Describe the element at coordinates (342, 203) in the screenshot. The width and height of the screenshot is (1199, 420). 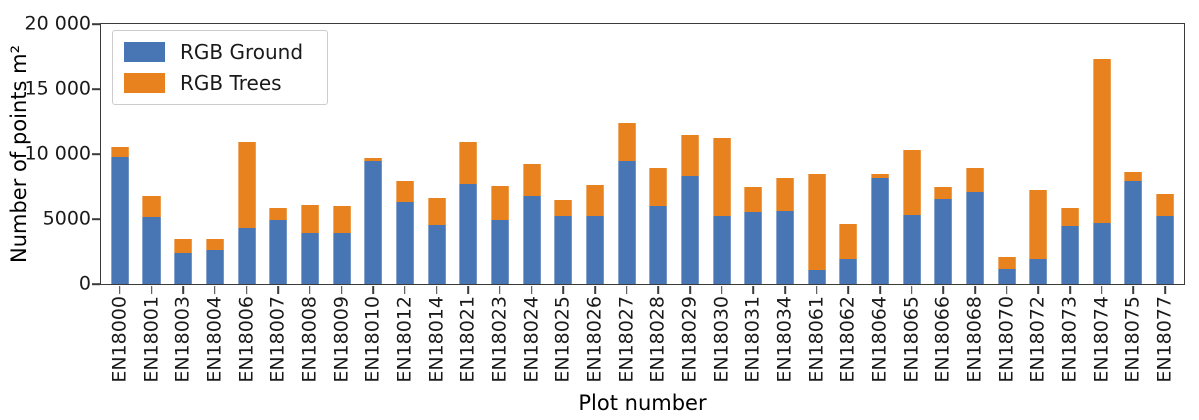
I see `bar-group-EN18009: EN18009` at that location.